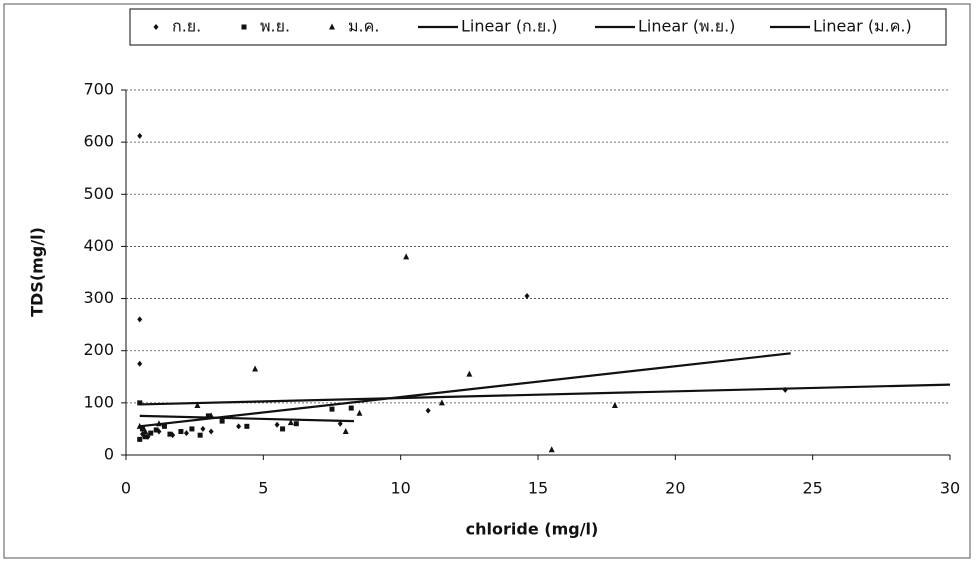  I want to click on legend-label: Linear (พ.ย.), so click(686, 26).